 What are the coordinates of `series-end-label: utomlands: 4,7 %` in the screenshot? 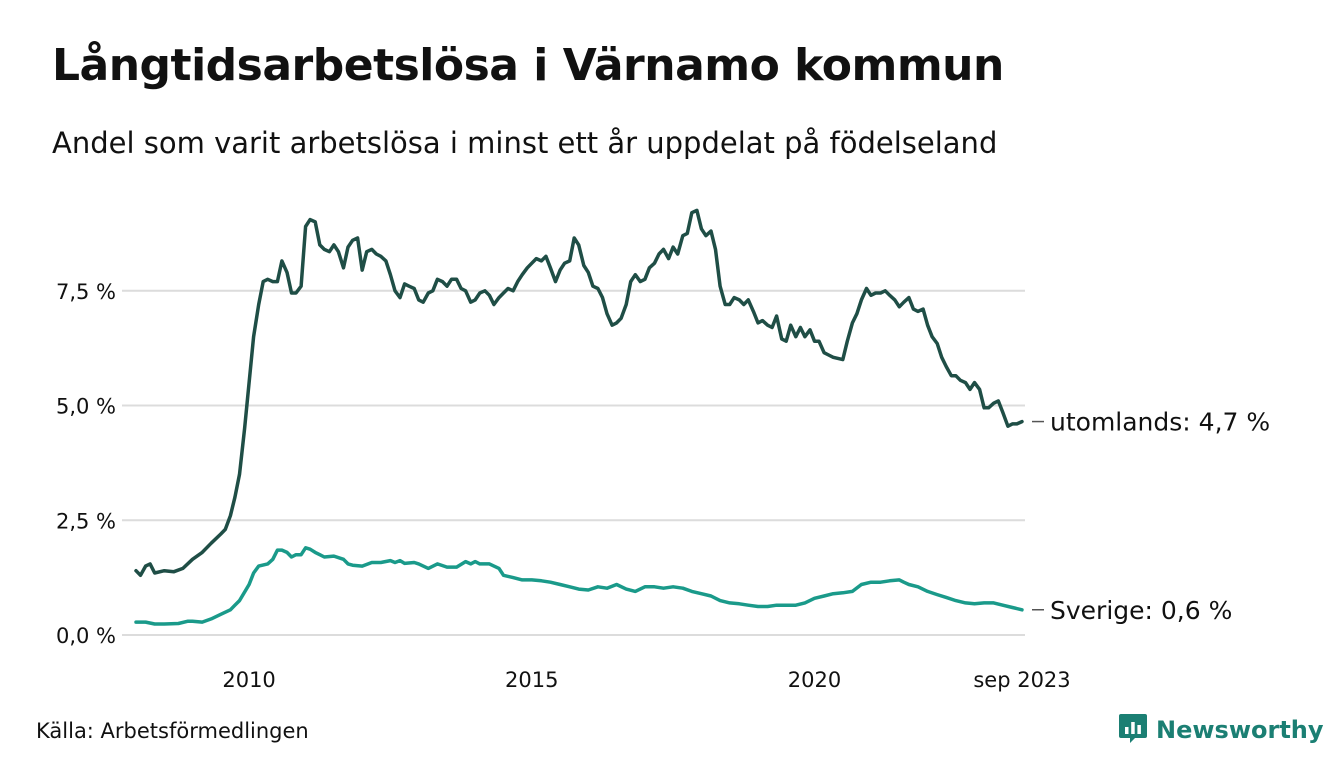 It's located at (1160, 422).